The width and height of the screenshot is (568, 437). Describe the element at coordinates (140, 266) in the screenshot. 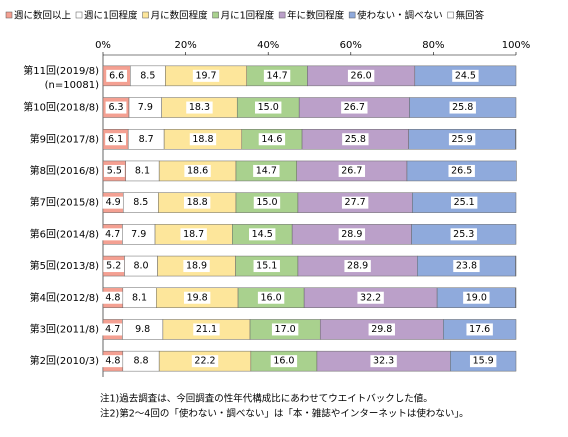

I see `data-label: 8.0` at that location.